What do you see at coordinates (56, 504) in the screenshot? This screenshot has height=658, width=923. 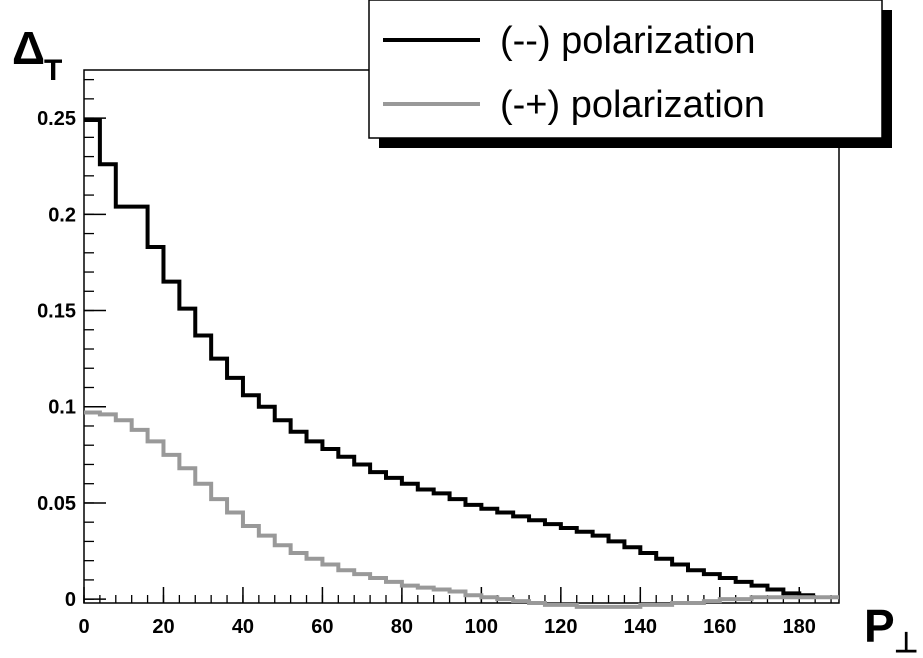 I see `y-tick-label: 0.05` at bounding box center [56, 504].